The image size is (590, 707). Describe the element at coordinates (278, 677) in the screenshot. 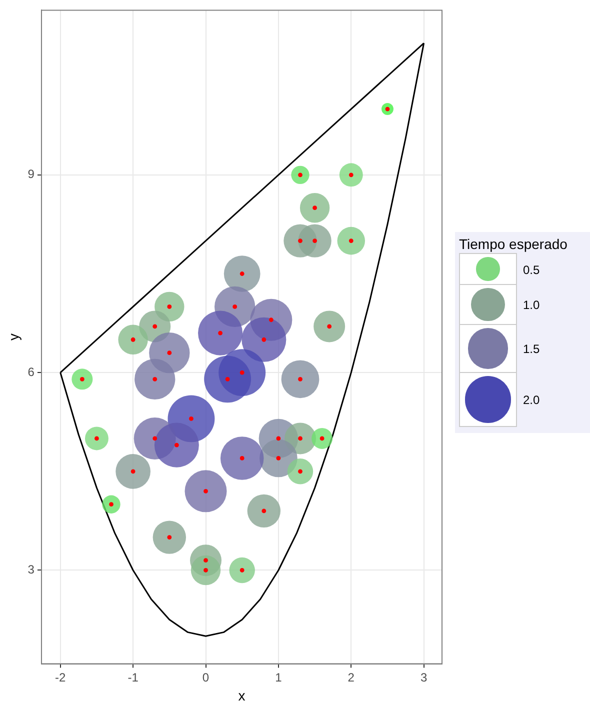

I see `x-tick-label: 1` at that location.